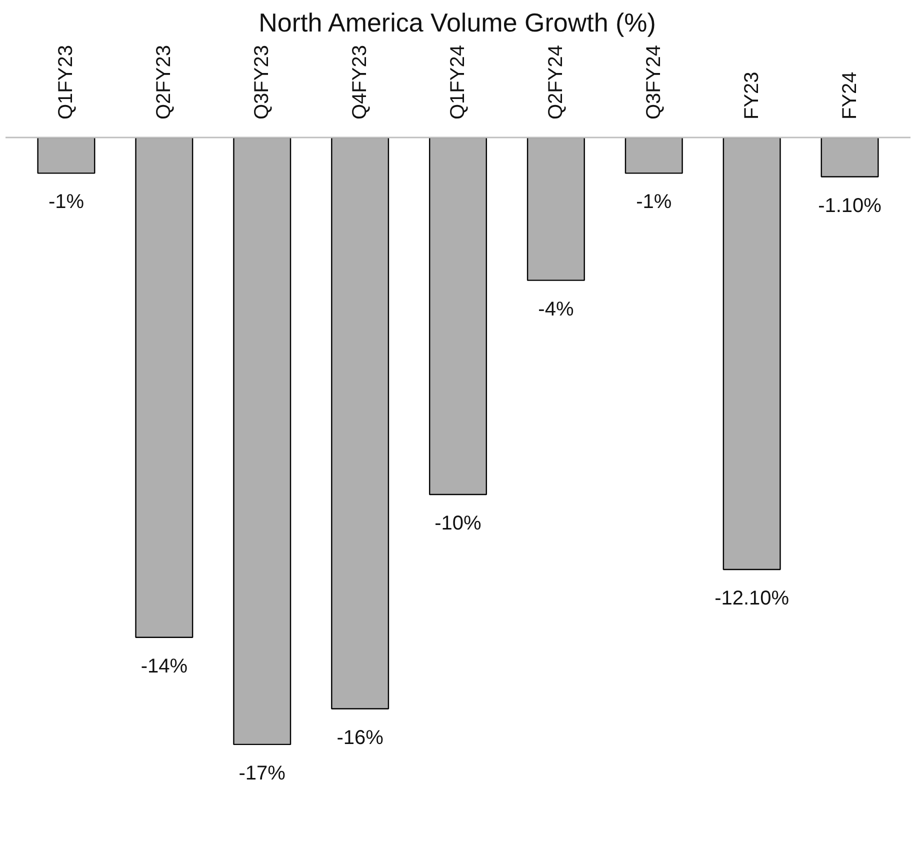  I want to click on x-tick-label: Q4FY23, so click(360, 82).